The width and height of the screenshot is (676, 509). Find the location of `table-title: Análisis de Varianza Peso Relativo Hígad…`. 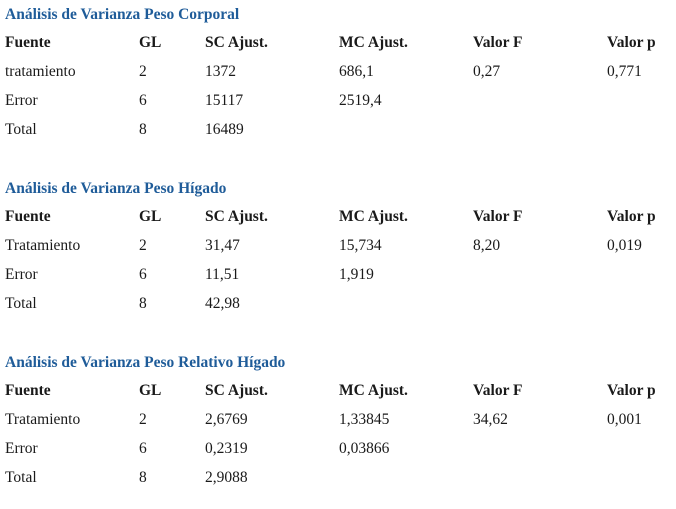

table-title: Análisis de Varianza Peso Relativo Hígad… is located at coordinates (145, 362).